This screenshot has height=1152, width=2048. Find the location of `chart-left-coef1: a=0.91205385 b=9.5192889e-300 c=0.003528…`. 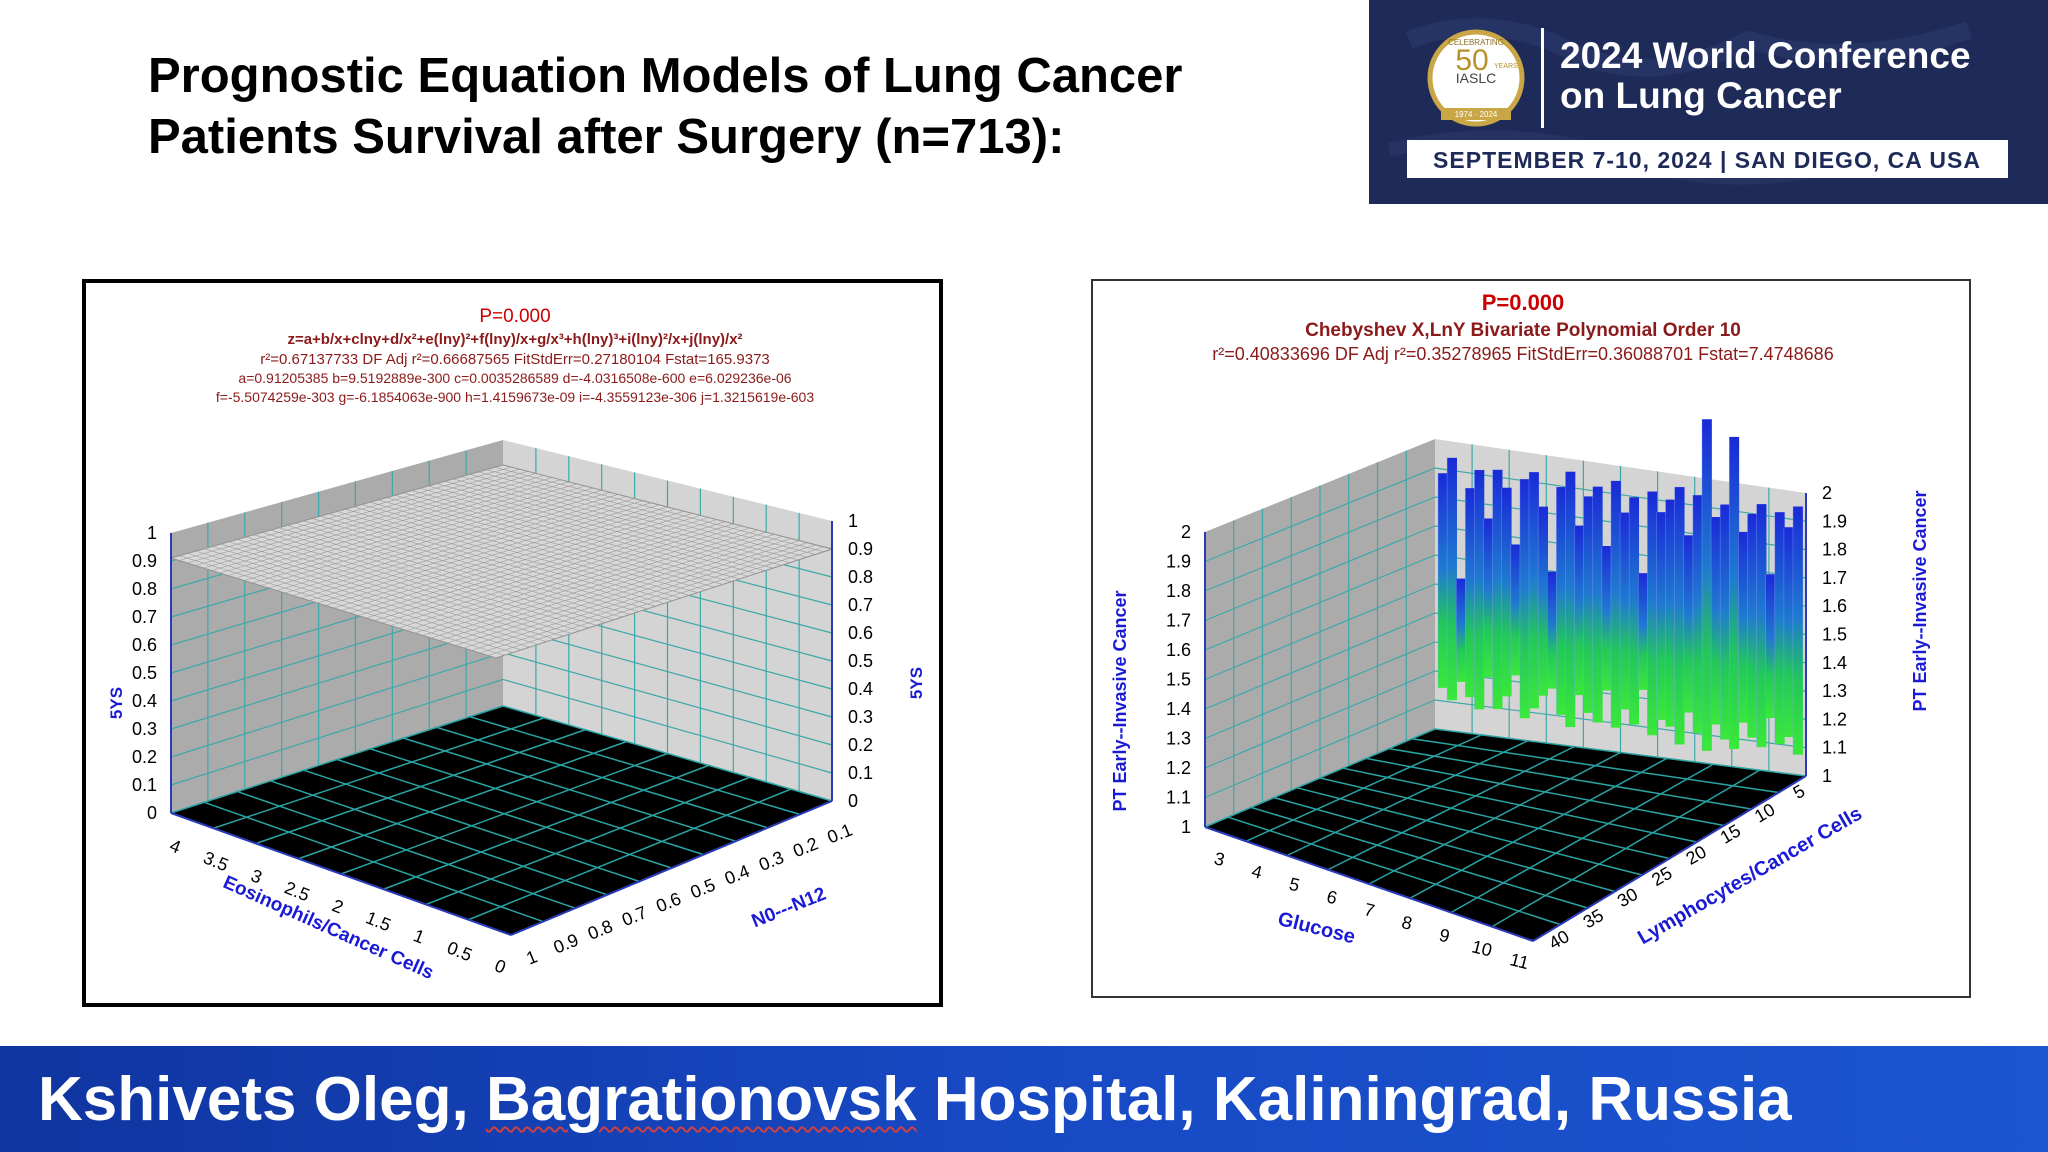

chart-left-coef1: a=0.91205385 b=9.5192889e-300 c=0.003528… is located at coordinates (514, 378).